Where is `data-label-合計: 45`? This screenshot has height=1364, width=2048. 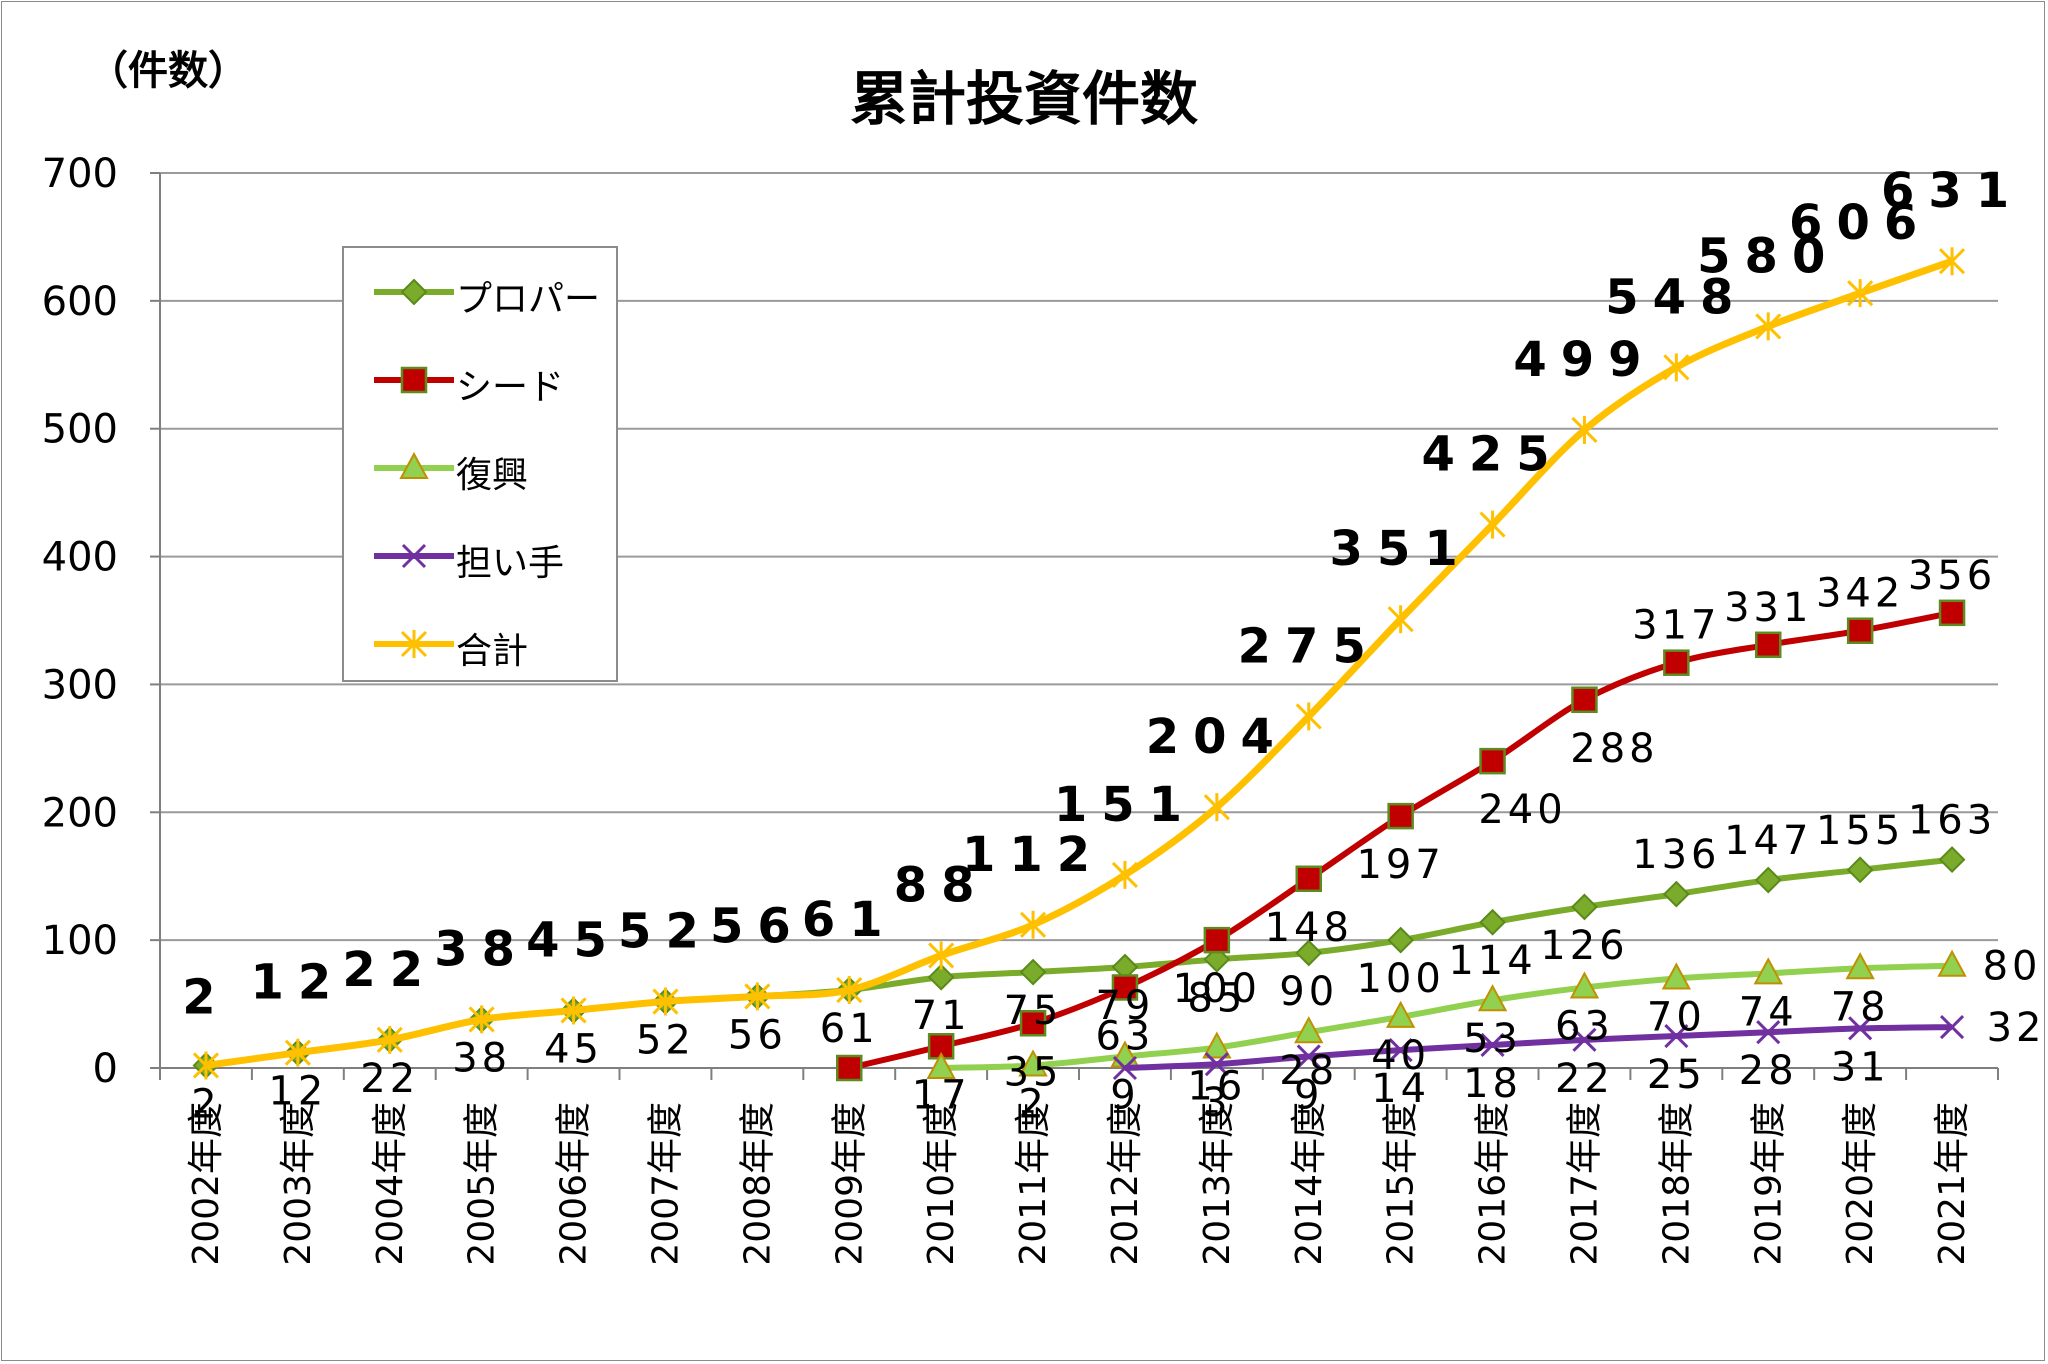
data-label-合計: 45 is located at coordinates (573, 940).